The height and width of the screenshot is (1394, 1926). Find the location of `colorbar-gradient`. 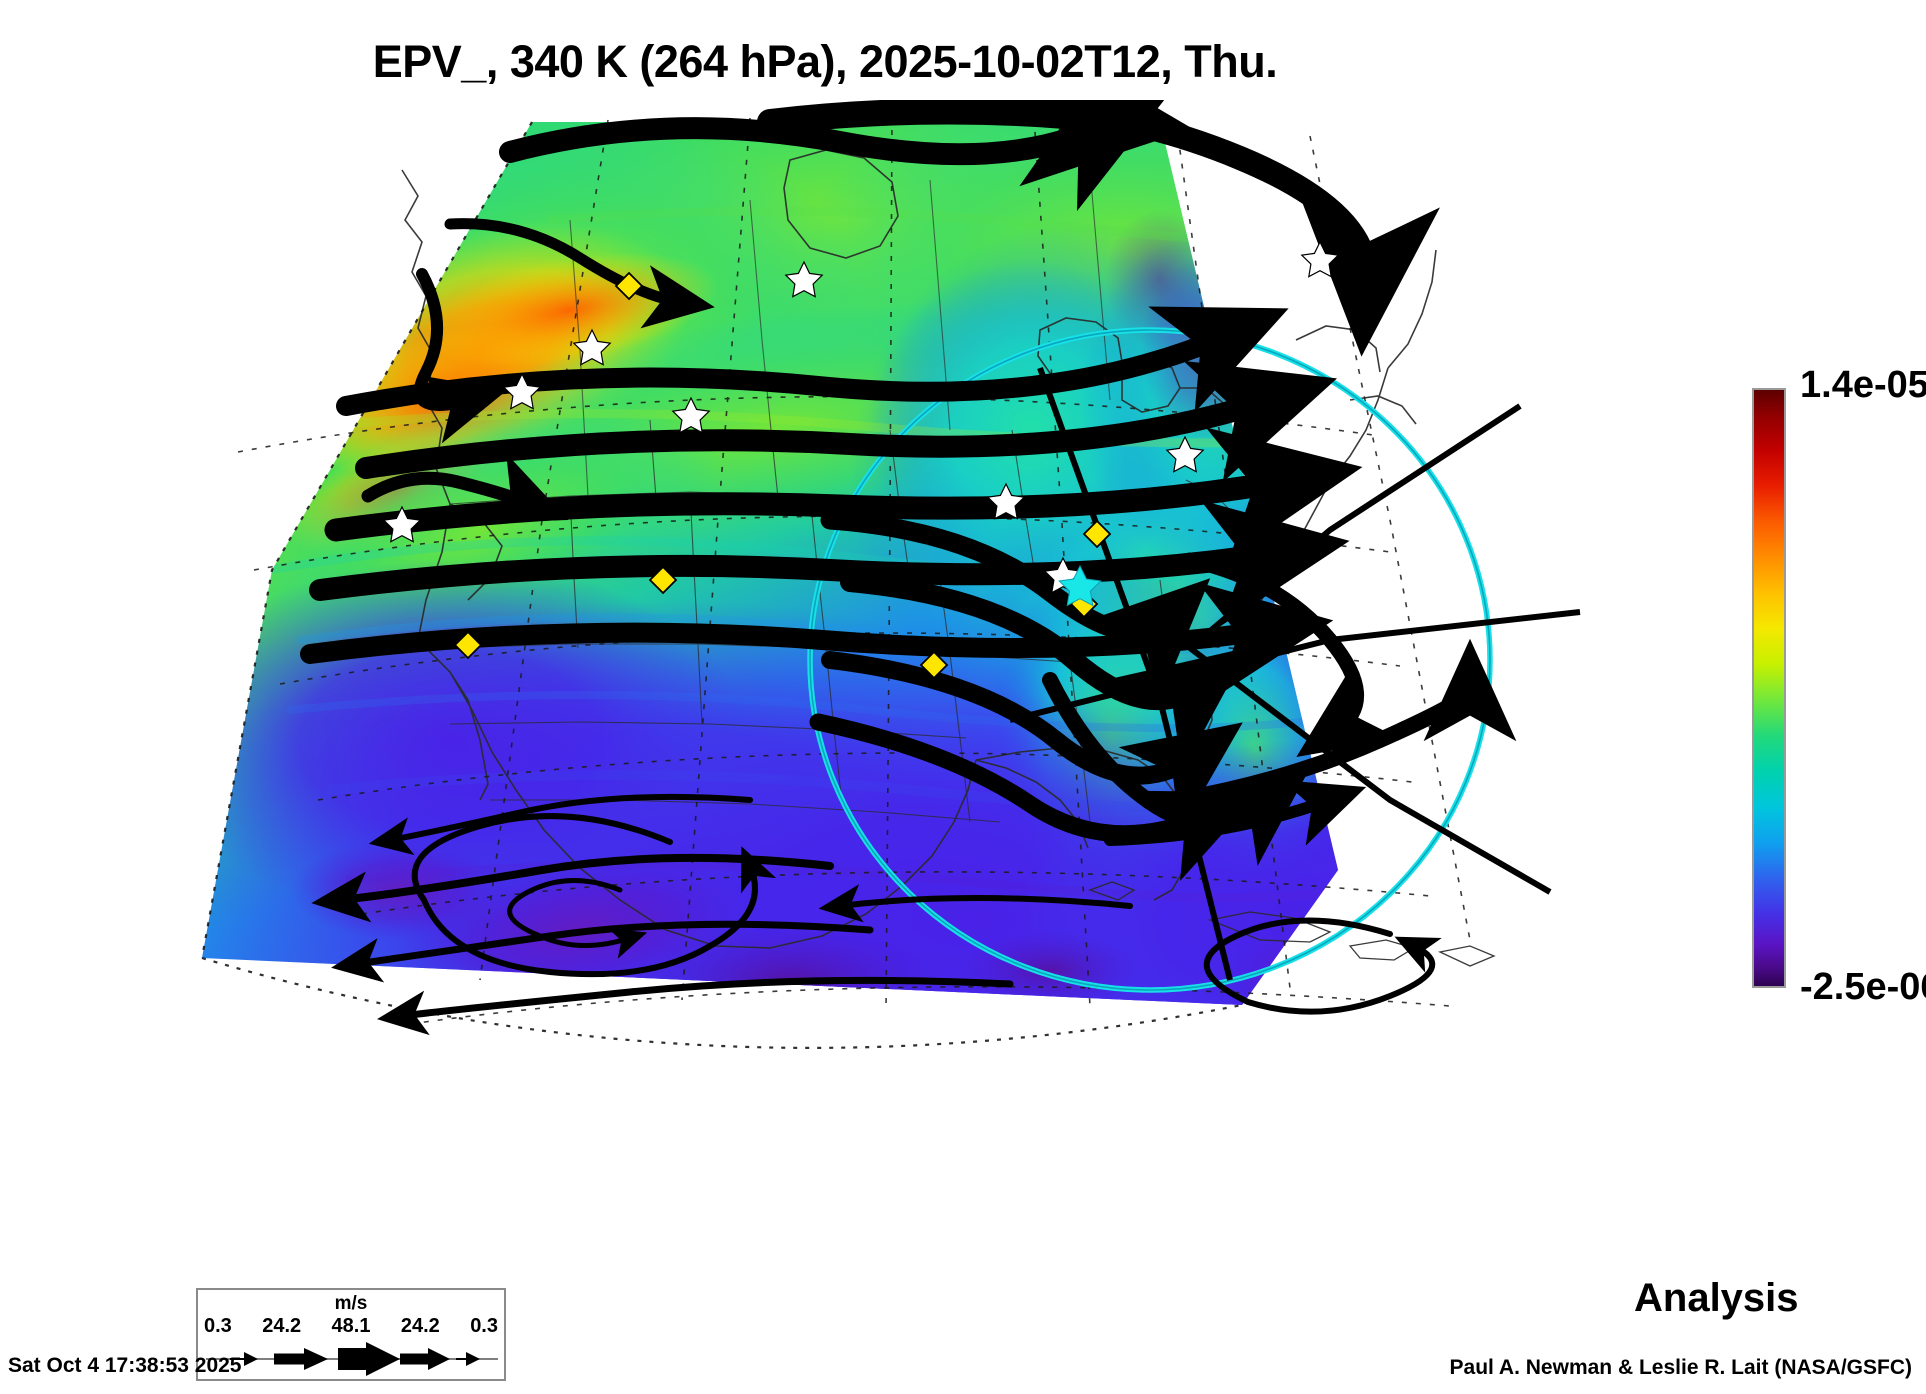

colorbar-gradient is located at coordinates (1769, 688).